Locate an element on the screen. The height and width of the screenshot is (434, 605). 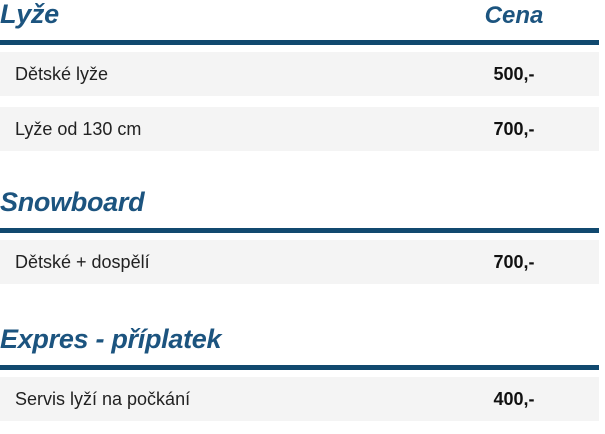
section-rows: Dětské + dospělí 700,- is located at coordinates (299, 262).